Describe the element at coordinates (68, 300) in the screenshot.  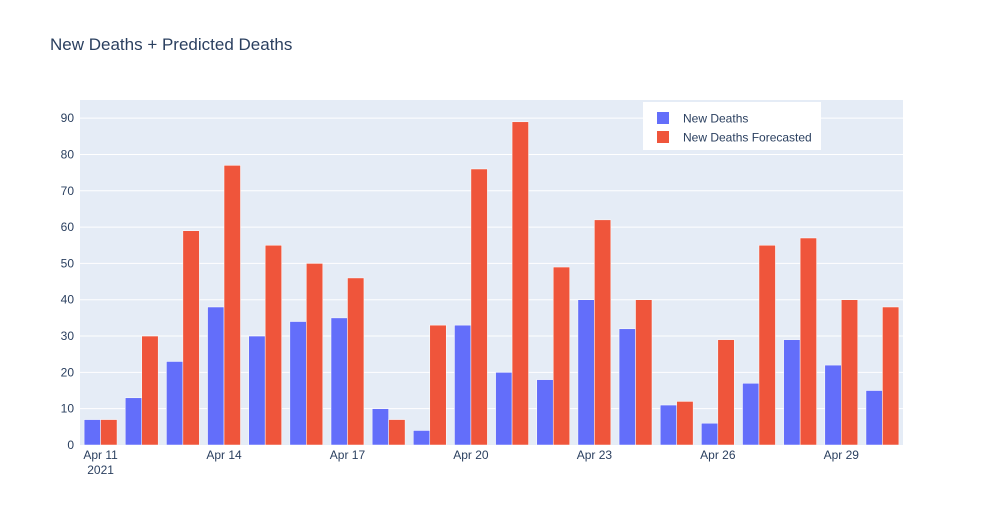
I see `y-tick-label: 40` at that location.